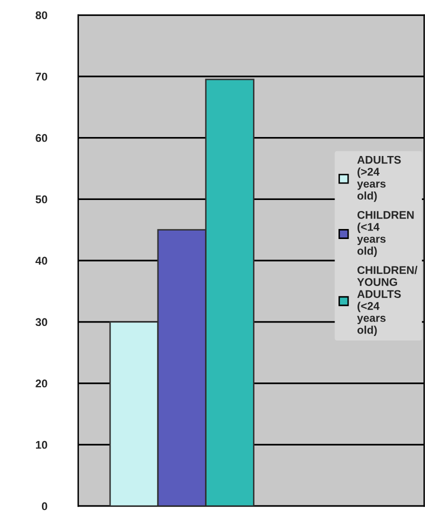  What do you see at coordinates (42, 444) in the screenshot?
I see `y-tick-label: 10` at bounding box center [42, 444].